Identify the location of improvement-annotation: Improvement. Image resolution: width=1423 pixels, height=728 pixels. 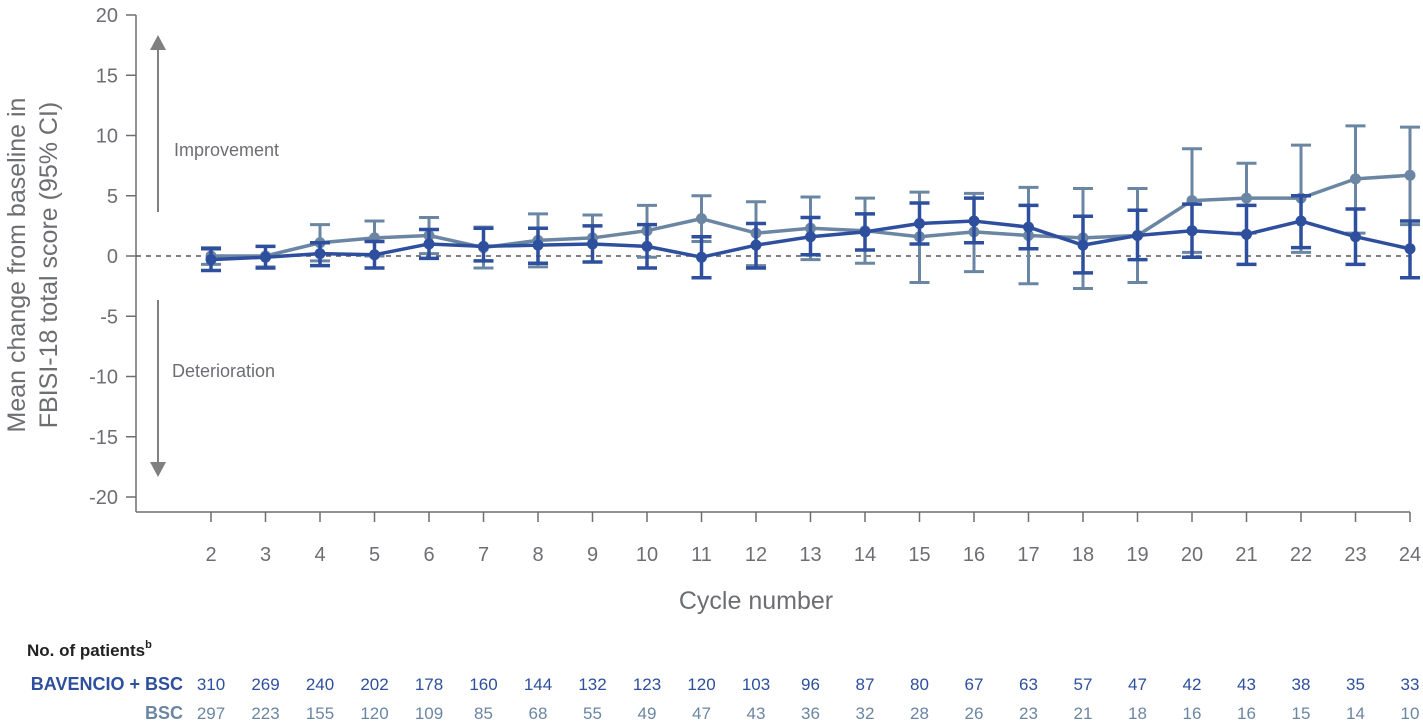
(226, 150).